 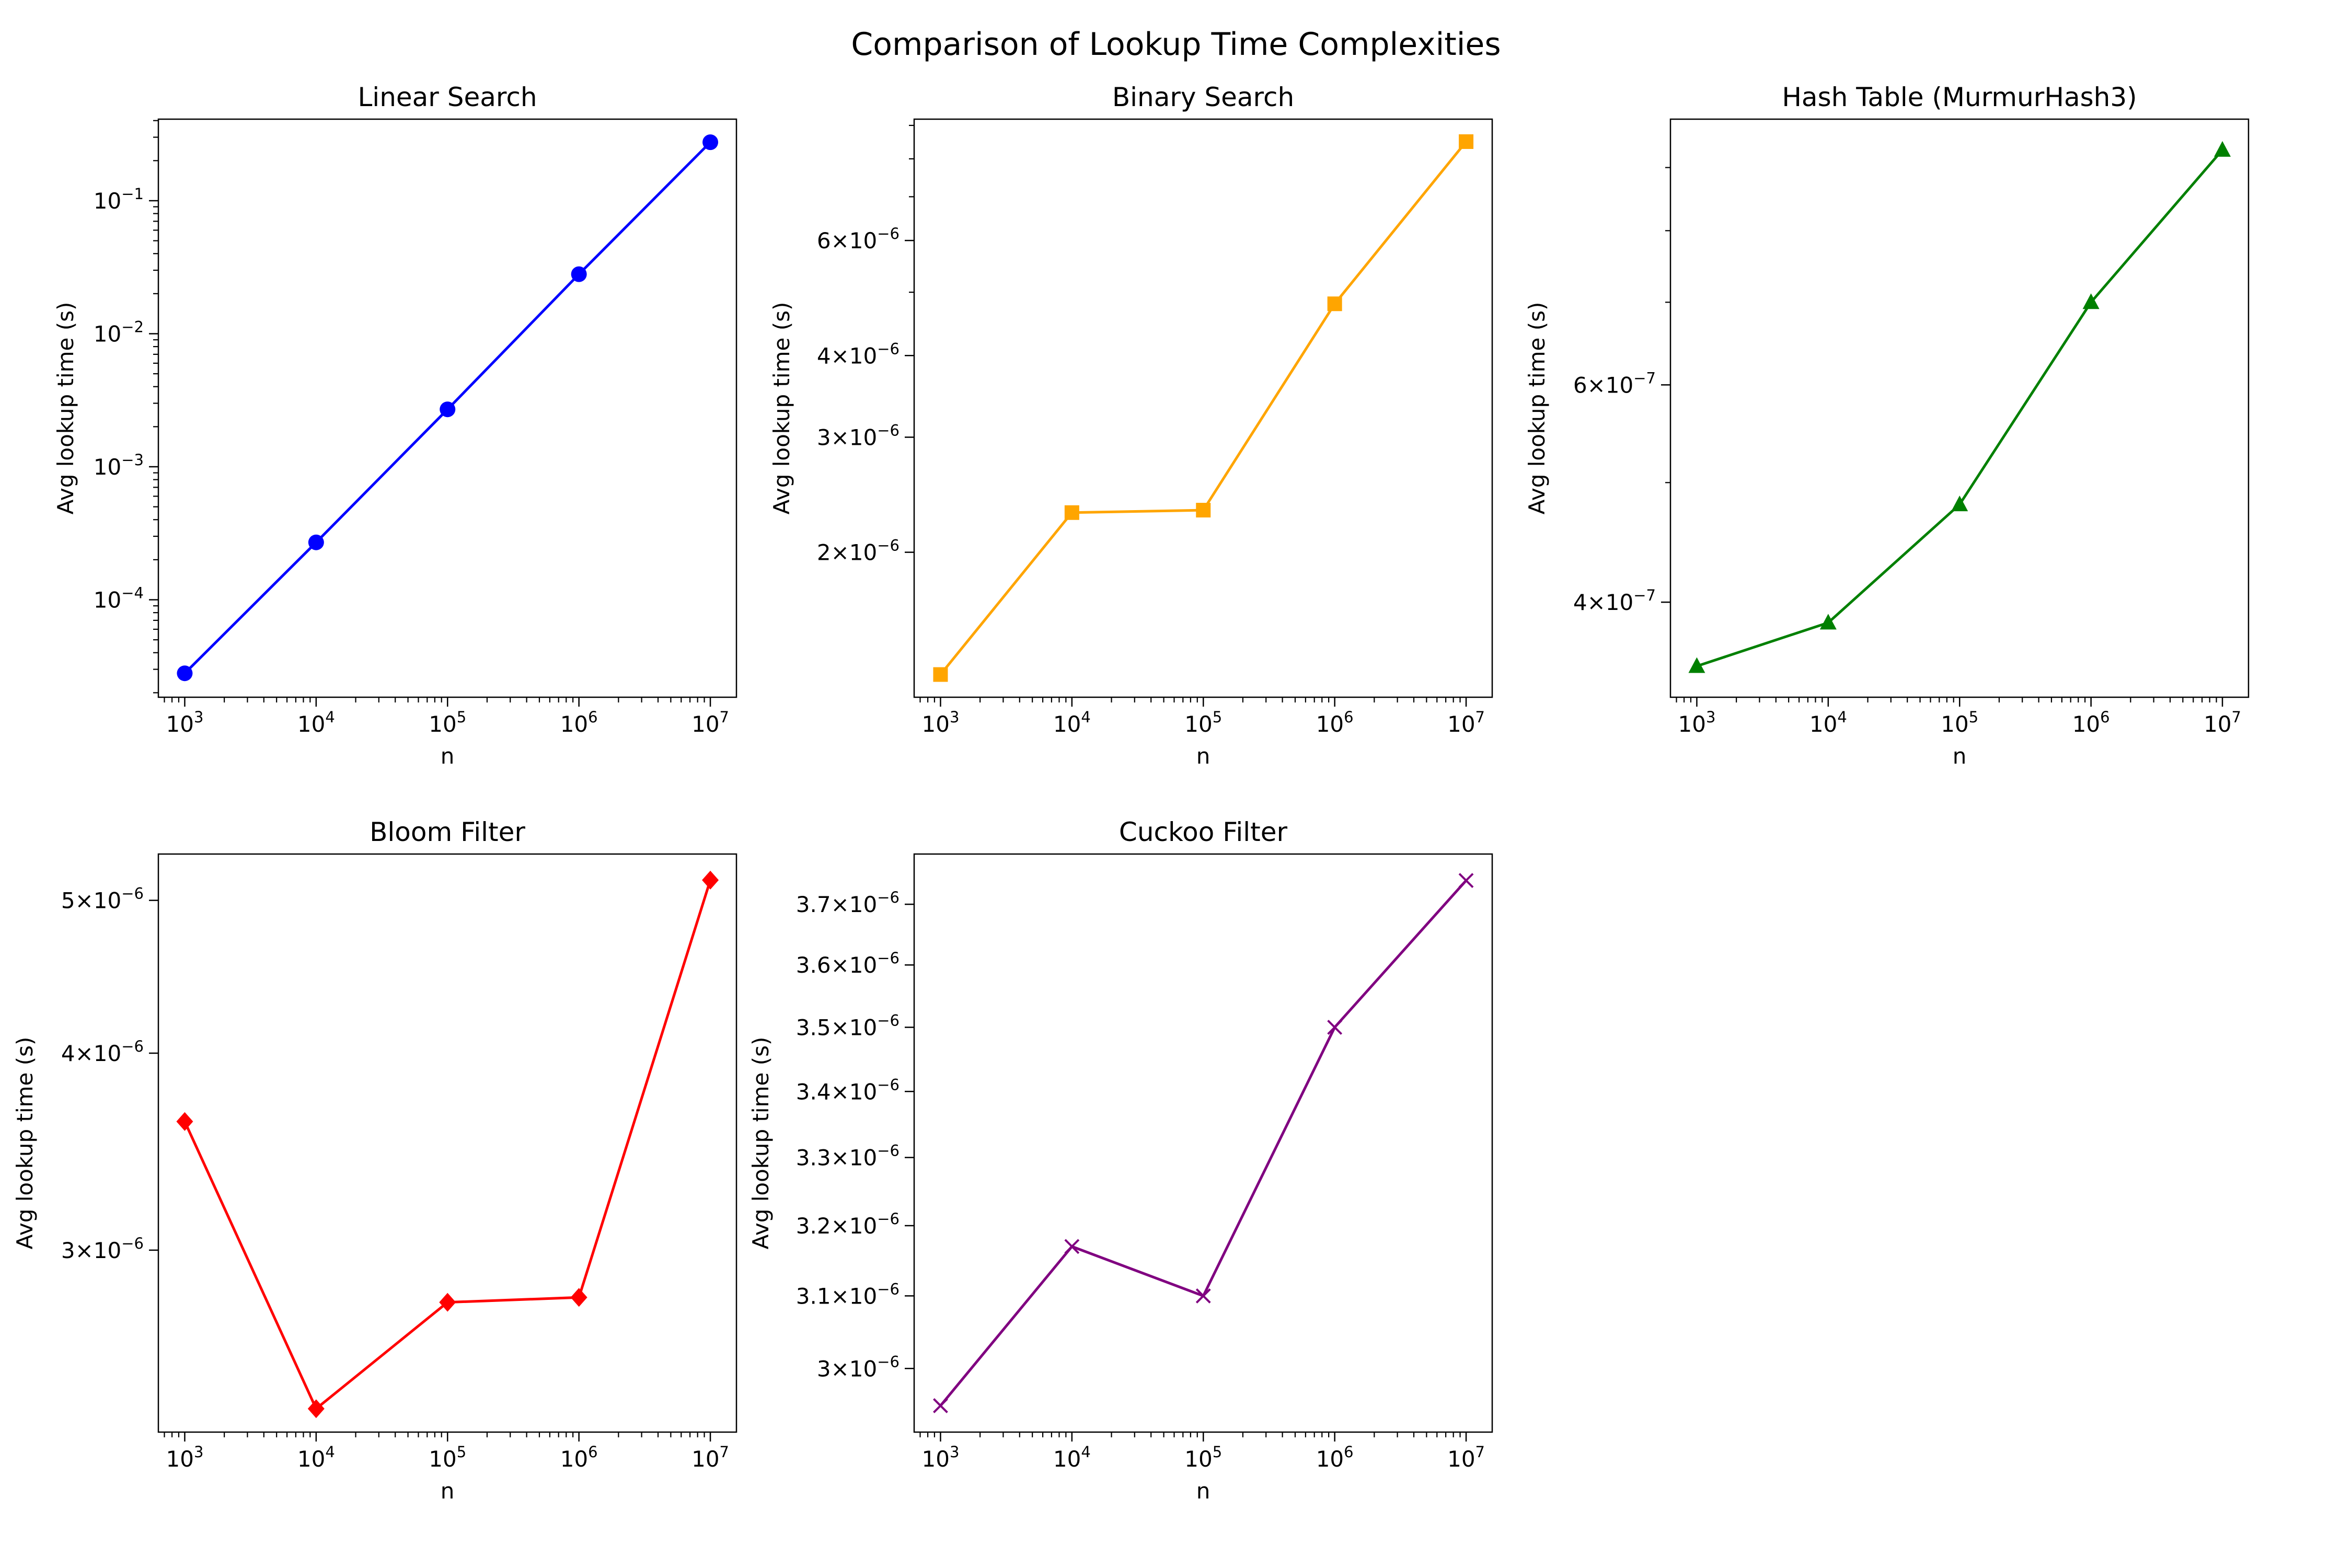 What do you see at coordinates (119, 598) in the screenshot?
I see `y-tick-label: 10⁻⁴` at bounding box center [119, 598].